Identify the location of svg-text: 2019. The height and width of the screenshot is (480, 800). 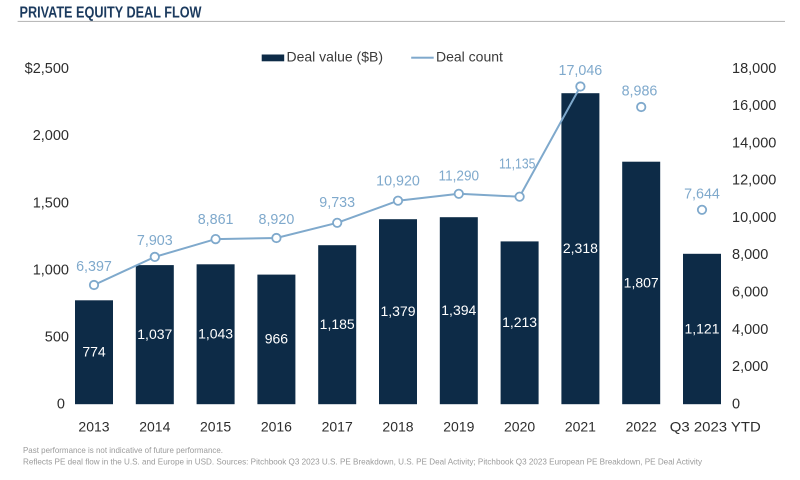
(458, 427).